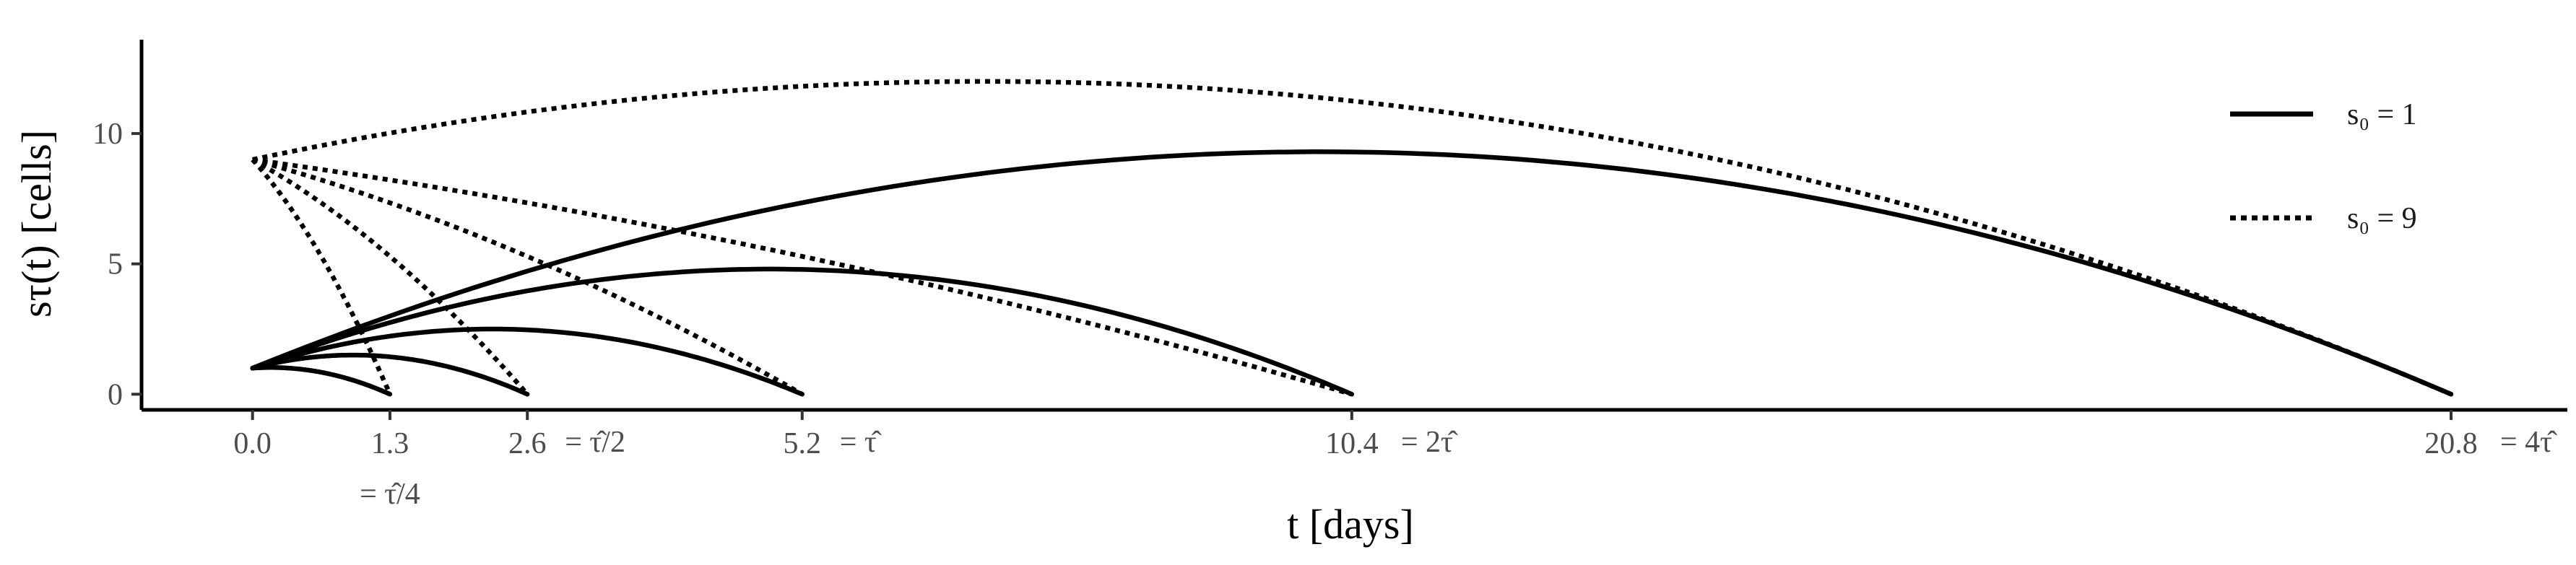 This screenshot has height=565, width=2576. What do you see at coordinates (390, 444) in the screenshot?
I see `x-tick-label: 1.3` at bounding box center [390, 444].